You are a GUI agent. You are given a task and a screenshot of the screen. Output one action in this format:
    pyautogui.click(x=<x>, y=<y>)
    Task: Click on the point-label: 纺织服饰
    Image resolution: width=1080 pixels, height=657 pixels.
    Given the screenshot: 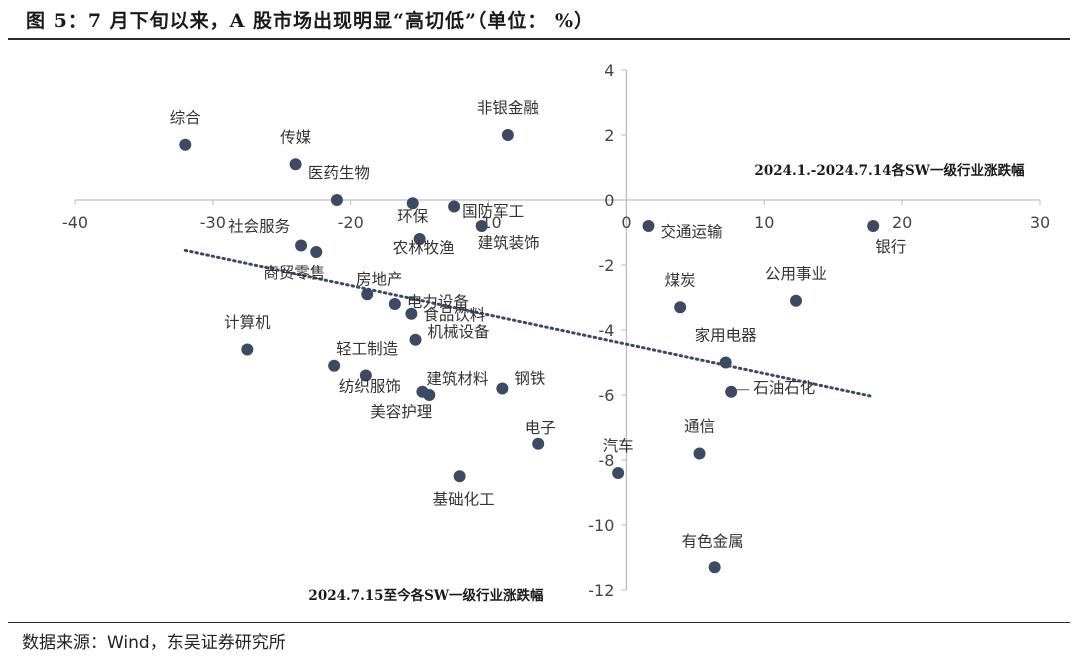 What is the action you would take?
    pyautogui.click(x=370, y=387)
    